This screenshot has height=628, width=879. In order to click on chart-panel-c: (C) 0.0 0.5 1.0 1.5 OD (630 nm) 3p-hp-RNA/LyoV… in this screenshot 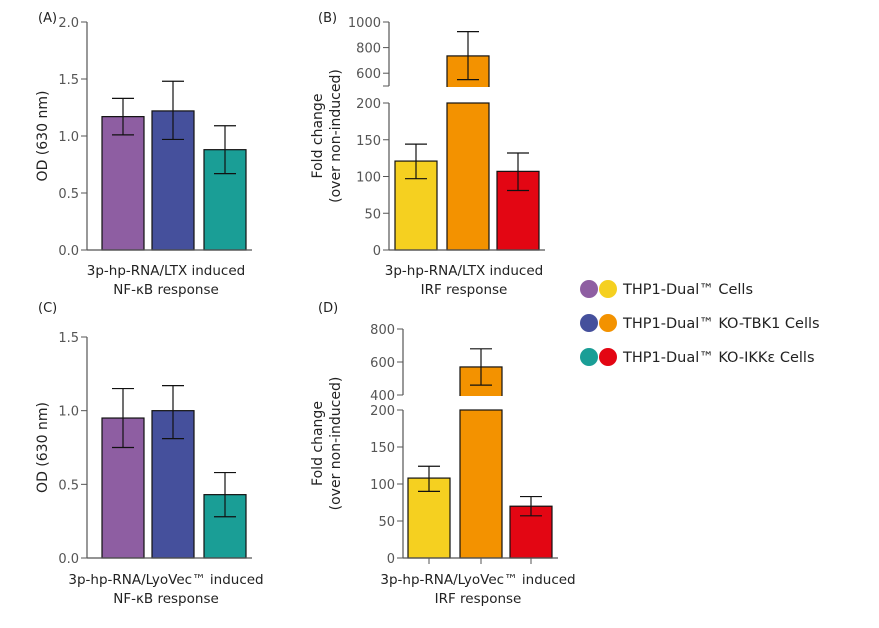, I will do `click(149, 454)`.